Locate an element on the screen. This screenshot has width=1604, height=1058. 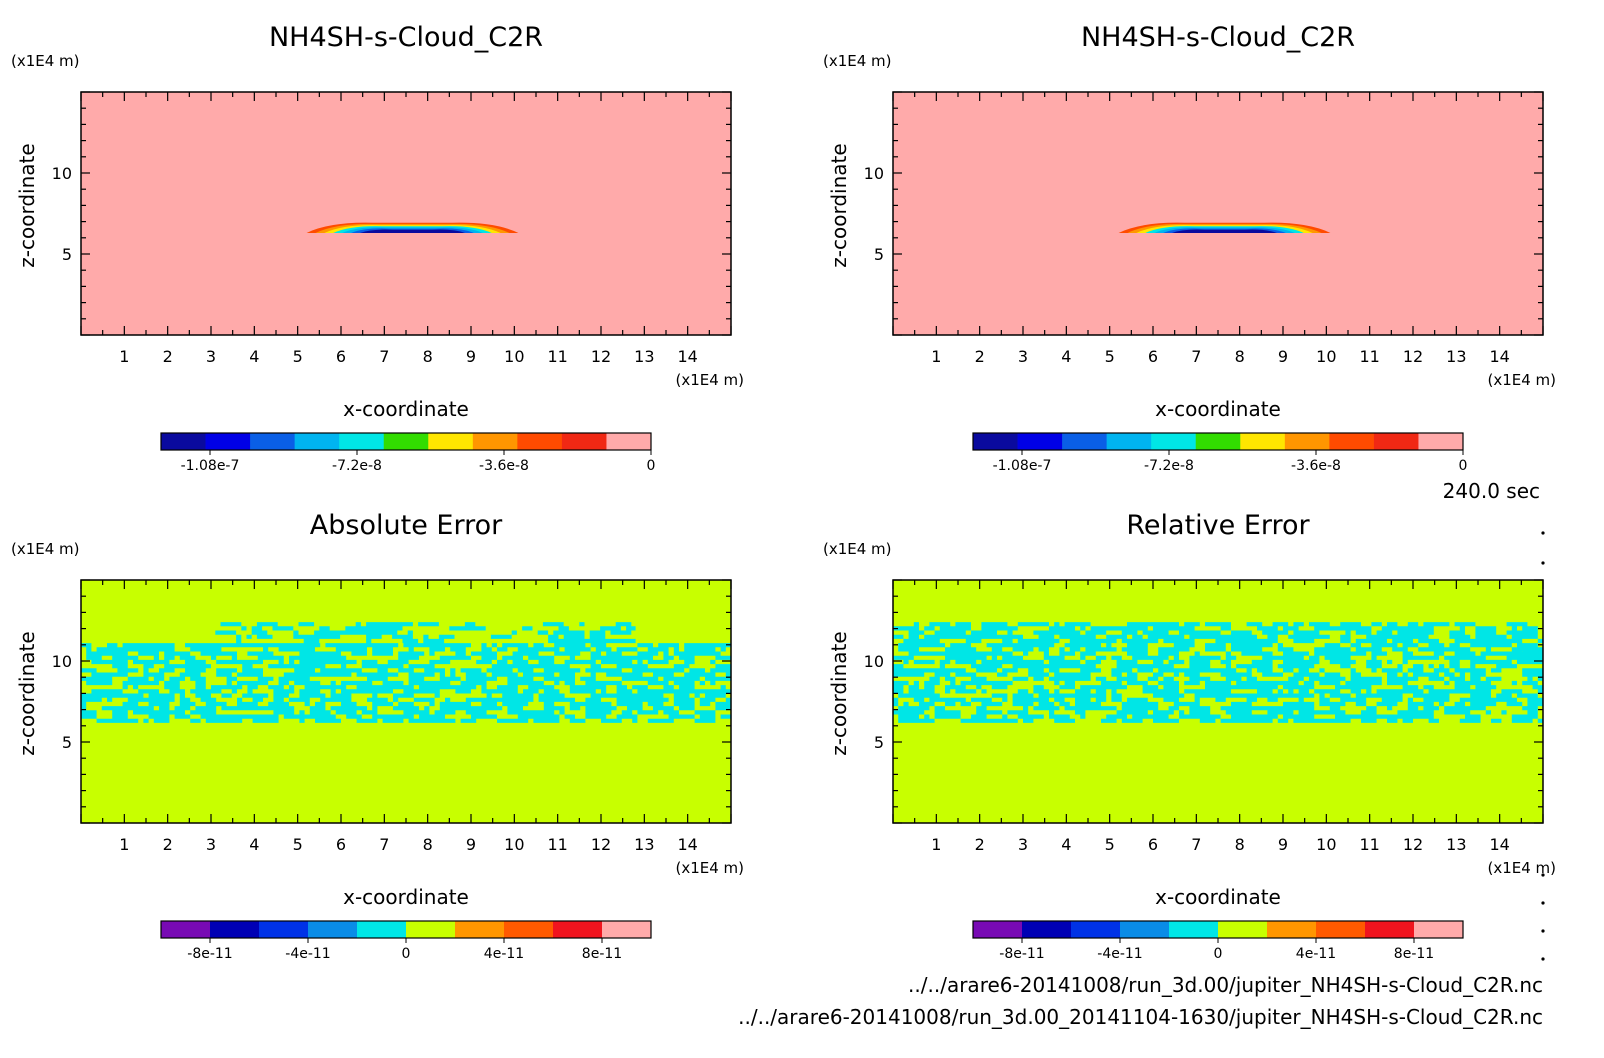
x-unit-label: (x1E4 m) is located at coordinates (709, 868).